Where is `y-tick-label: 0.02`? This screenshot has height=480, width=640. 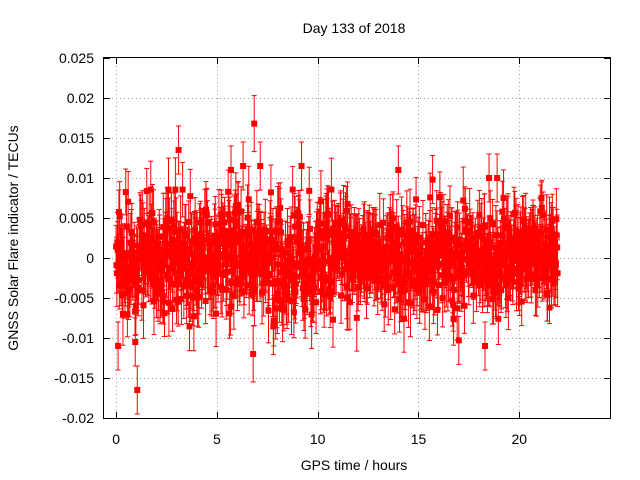
y-tick-label: 0.02 is located at coordinates (80, 98).